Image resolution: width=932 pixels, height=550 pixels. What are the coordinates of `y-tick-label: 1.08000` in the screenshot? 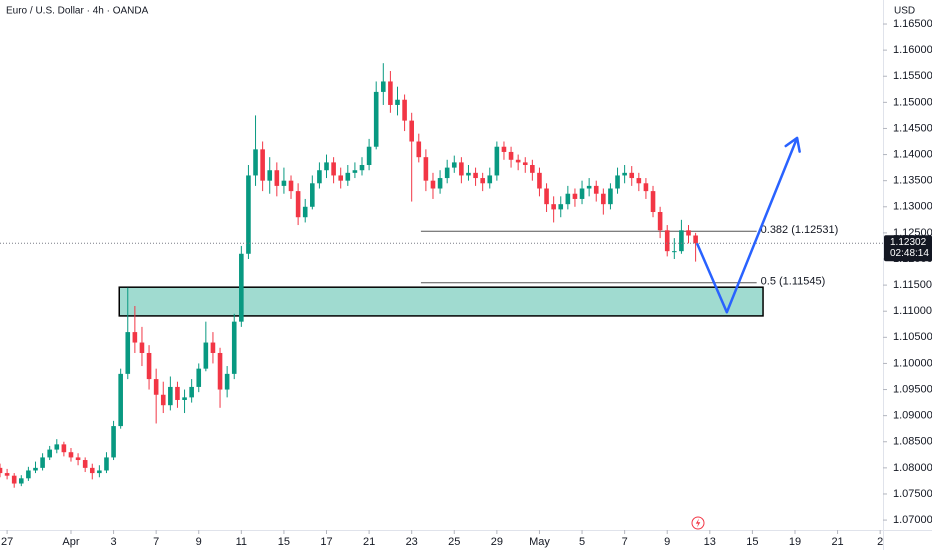 It's located at (912, 468).